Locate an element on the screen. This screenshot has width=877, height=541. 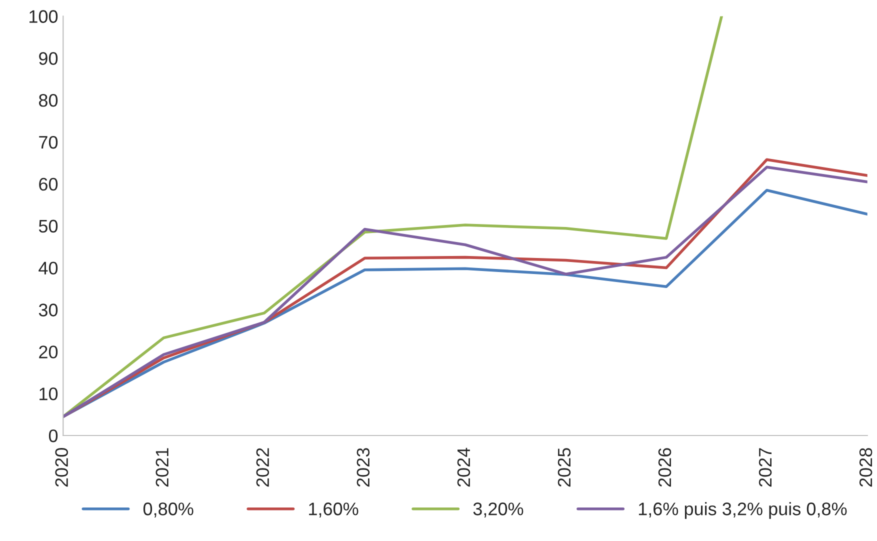
x-tick-label: 2021 is located at coordinates (162, 467).